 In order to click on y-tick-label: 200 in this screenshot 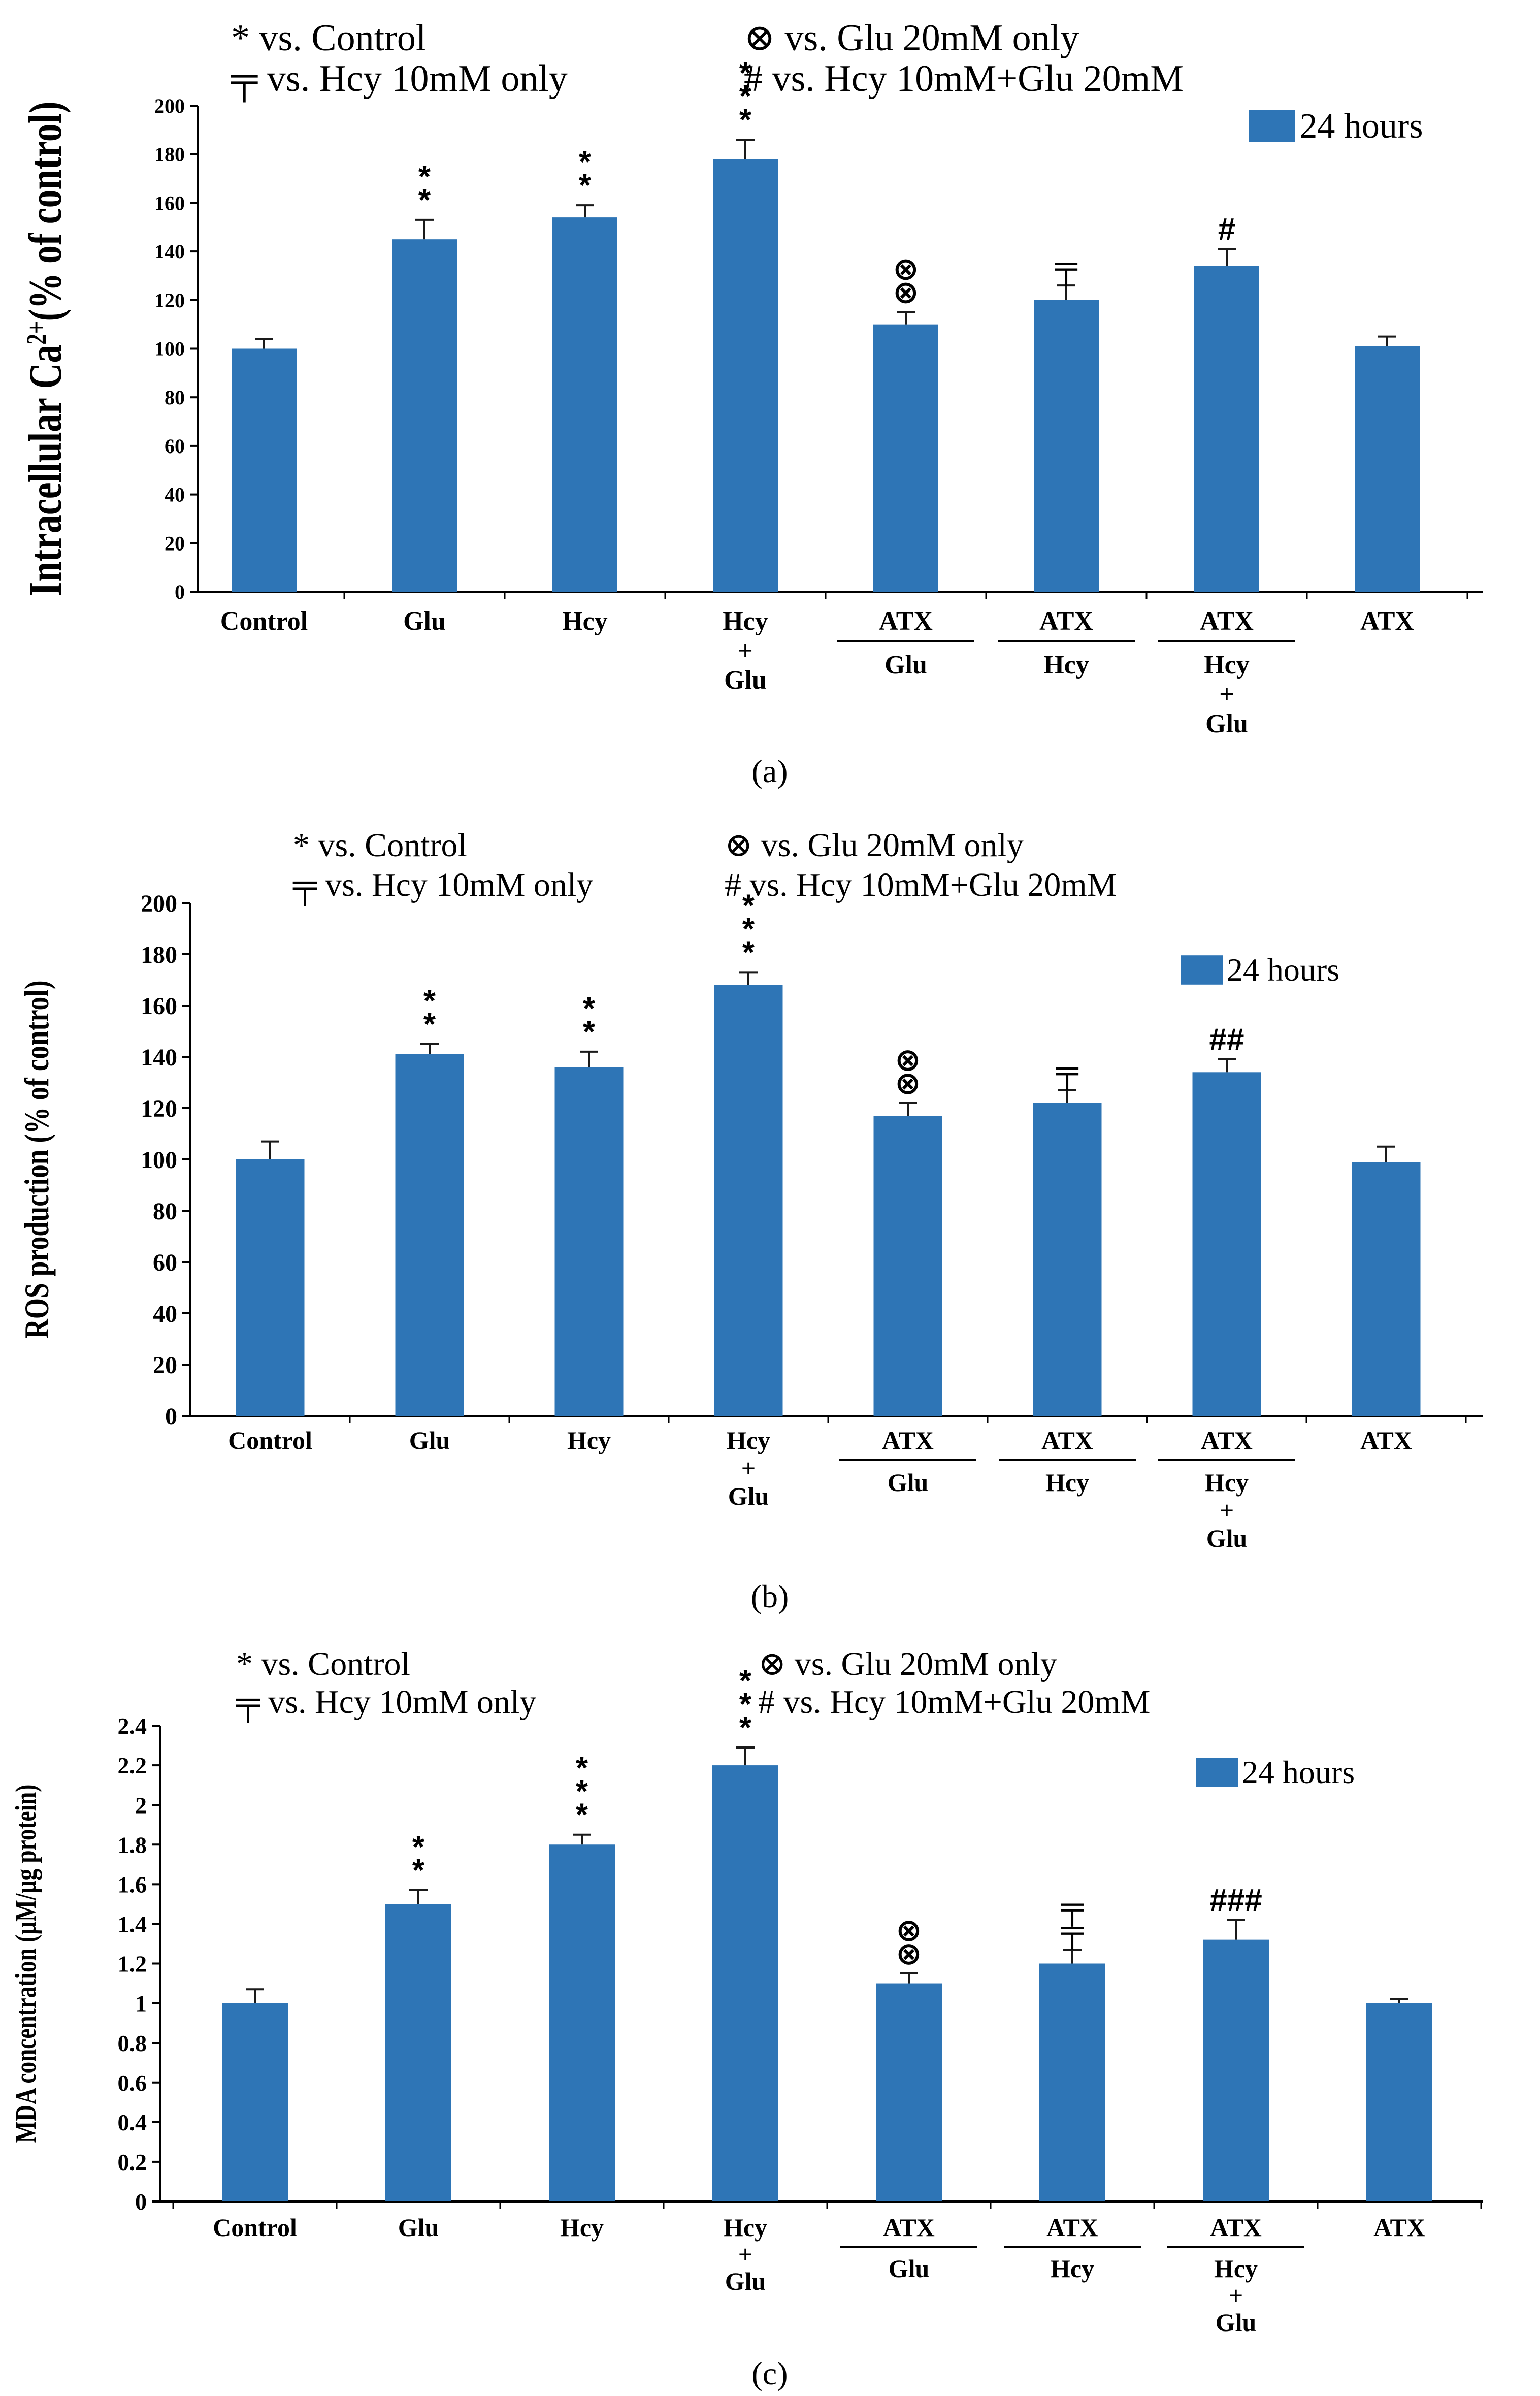, I will do `click(159, 903)`.